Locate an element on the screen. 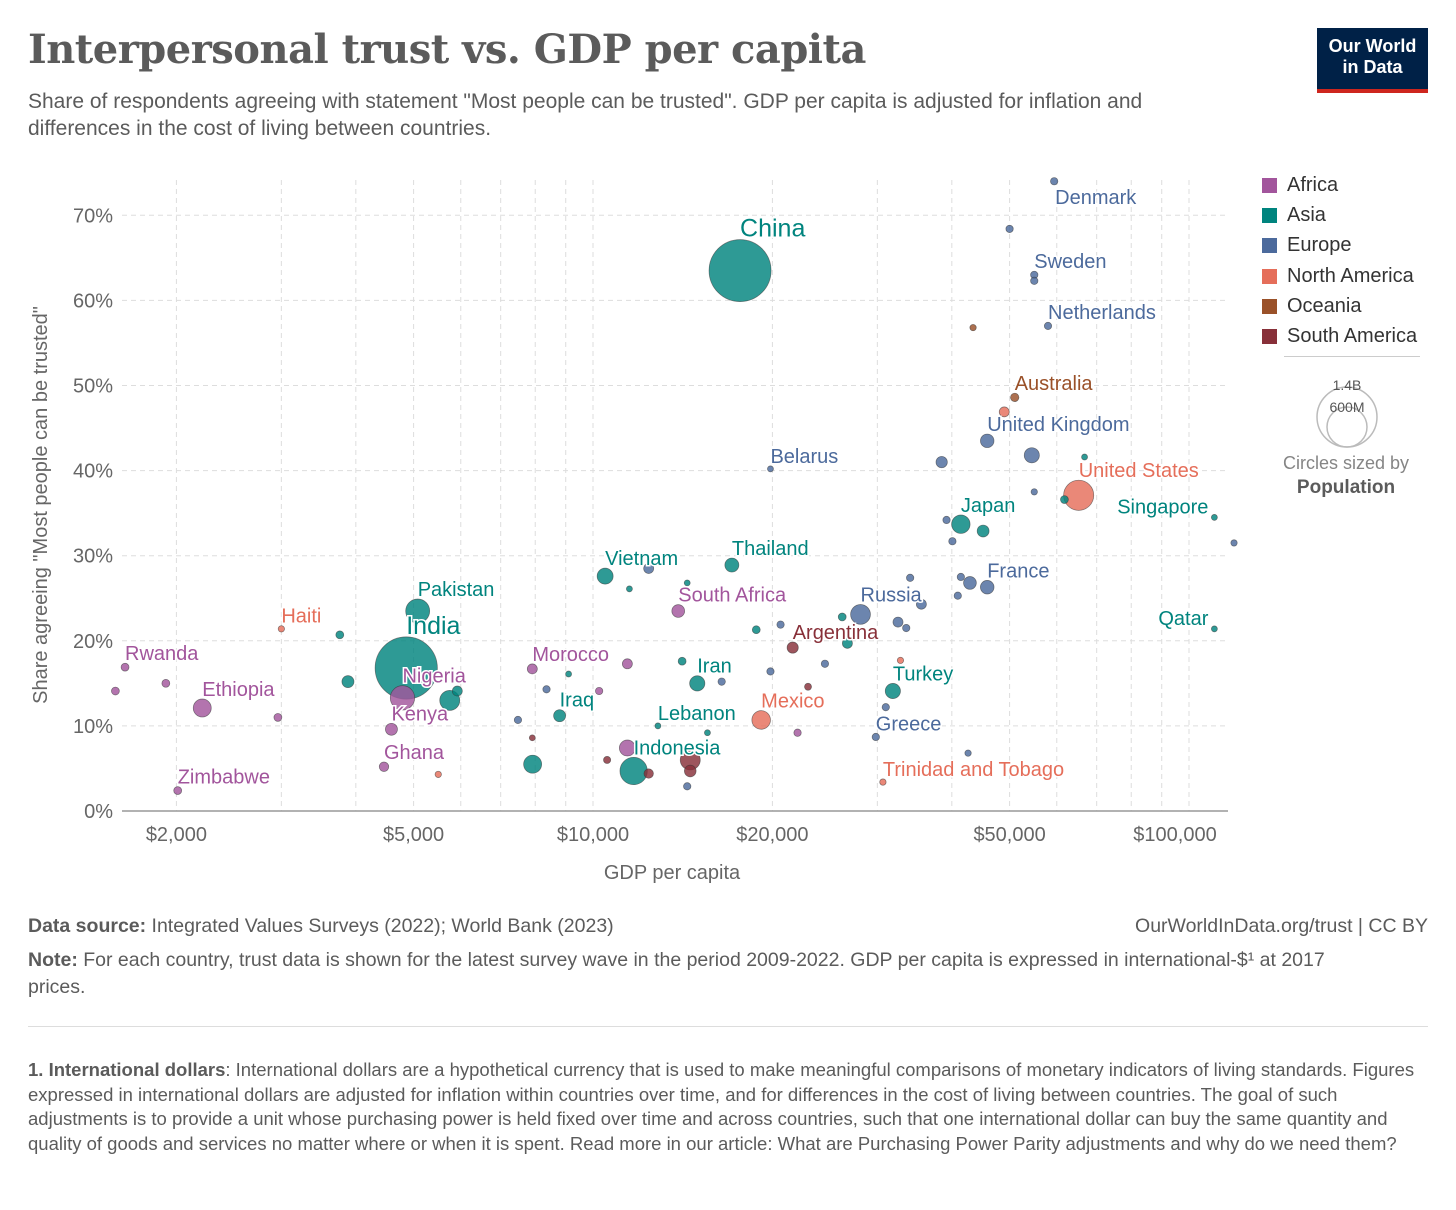 This screenshot has width=1456, height=1210. legend-item-oceania: Oceania is located at coordinates (1339, 306).